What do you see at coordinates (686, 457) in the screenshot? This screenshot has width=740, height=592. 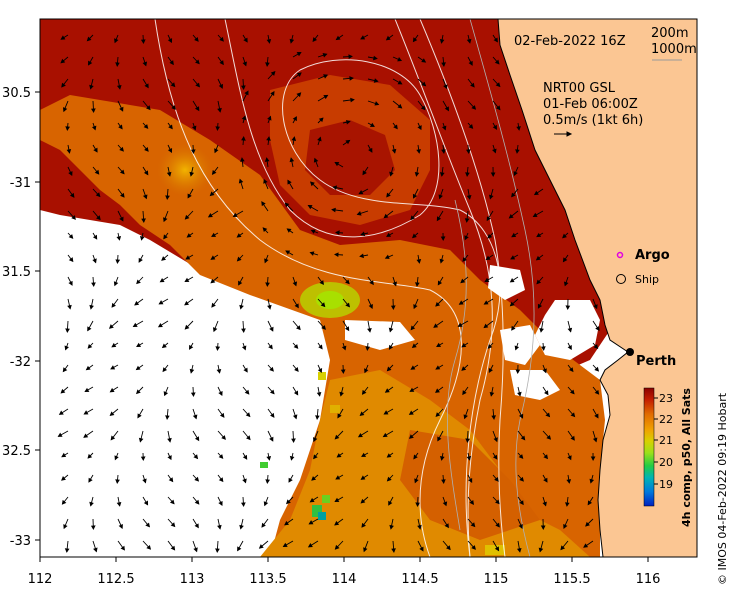 I see `colorbar-title: 4h comp, p50, All Sats` at bounding box center [686, 457].